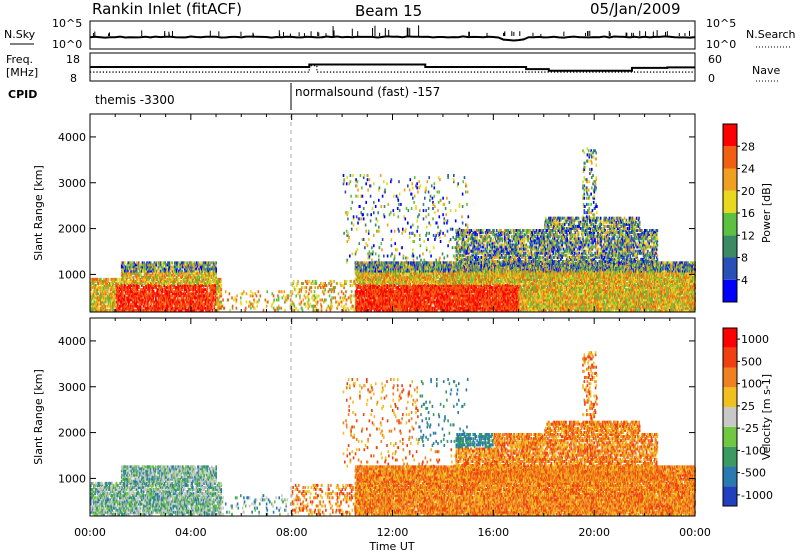 The image size is (800, 554). What do you see at coordinates (400, 34) in the screenshot?
I see `nsky-panel: N.Sky 10^5 10^0 10^5 10^0 N.Search` at bounding box center [400, 34].